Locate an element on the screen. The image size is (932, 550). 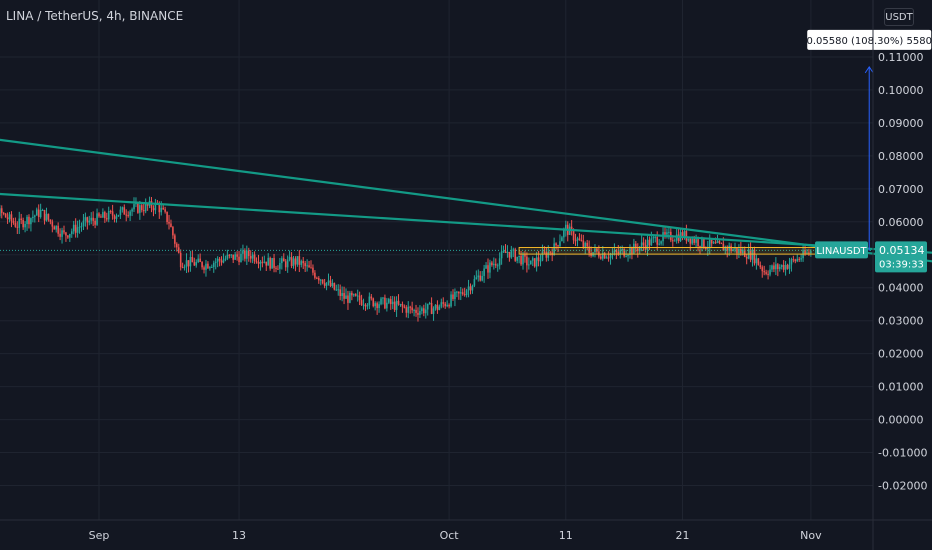
x-tick-label: Nov is located at coordinates (811, 535).